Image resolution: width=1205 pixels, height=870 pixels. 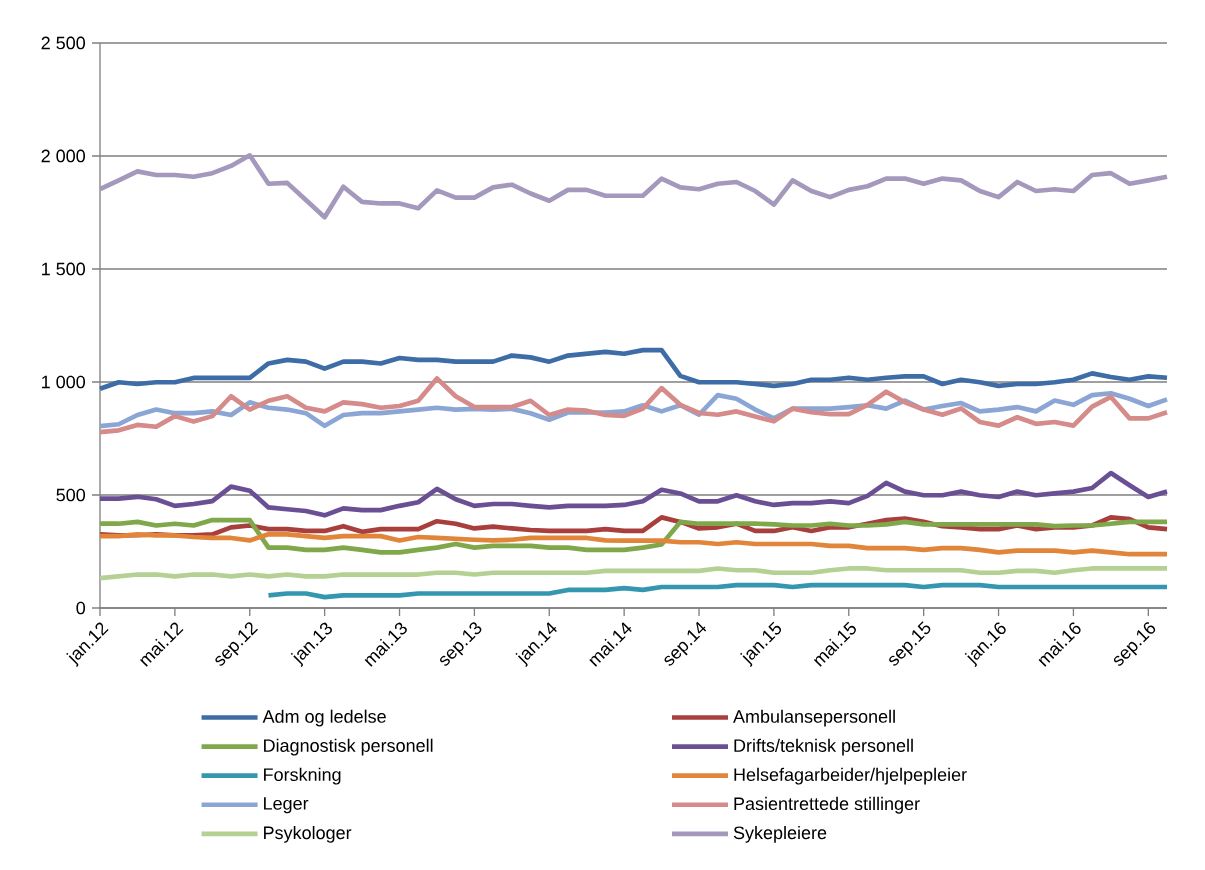 I want to click on y-tick-label: 0, so click(x=81, y=608).